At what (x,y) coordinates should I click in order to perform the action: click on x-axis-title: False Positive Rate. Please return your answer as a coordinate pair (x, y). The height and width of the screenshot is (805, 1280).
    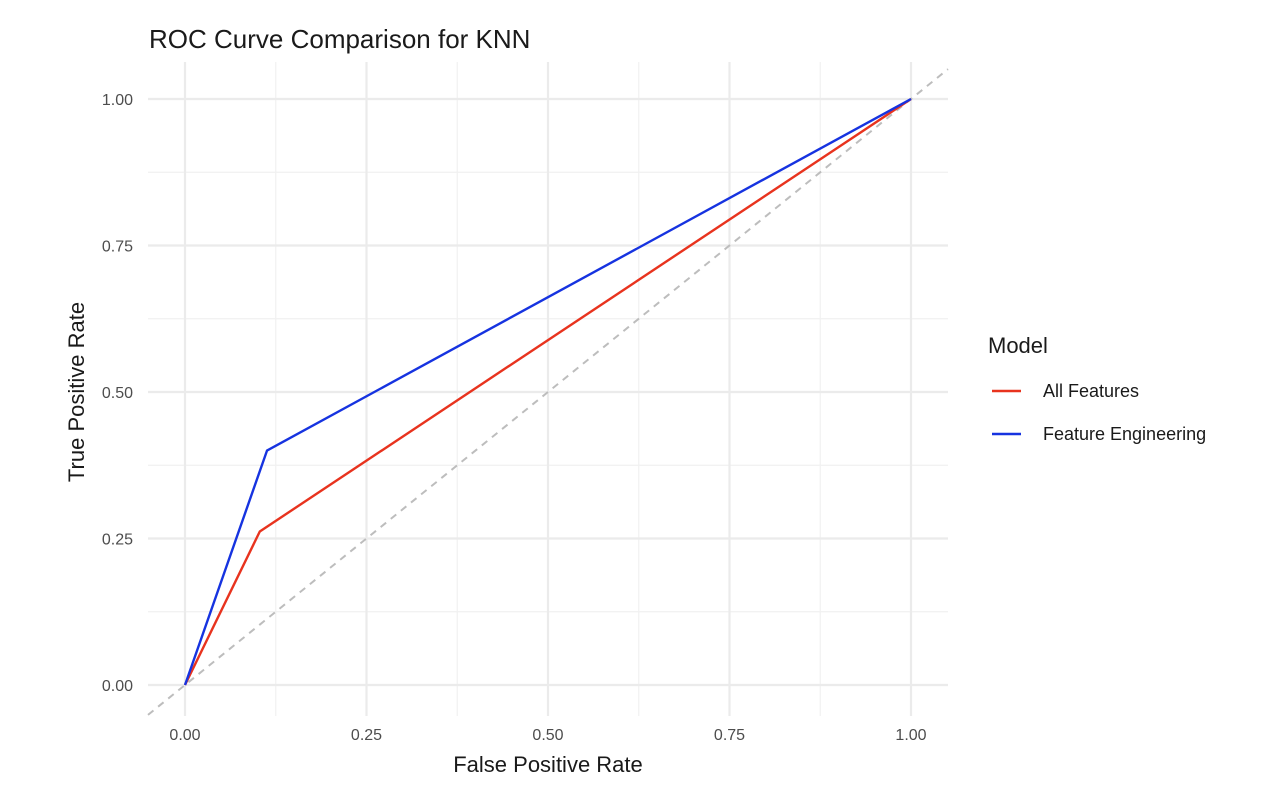
    Looking at the image, I should click on (548, 764).